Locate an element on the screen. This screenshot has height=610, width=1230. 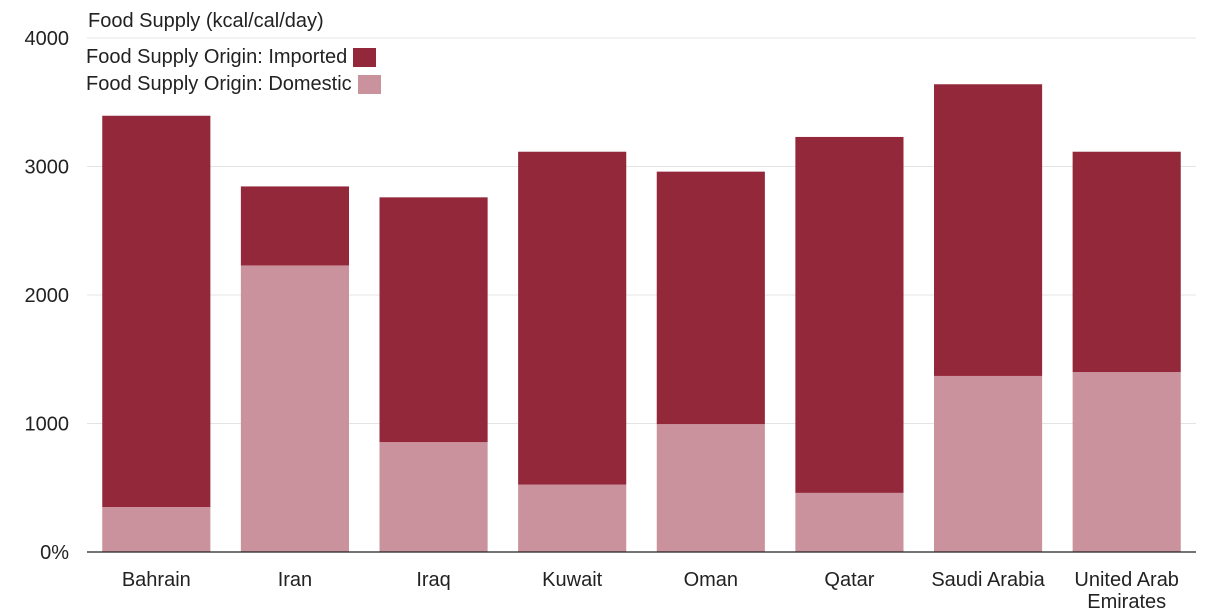
legend-item-domestic: Food Supply Origin: Domestic is located at coordinates (233, 84).